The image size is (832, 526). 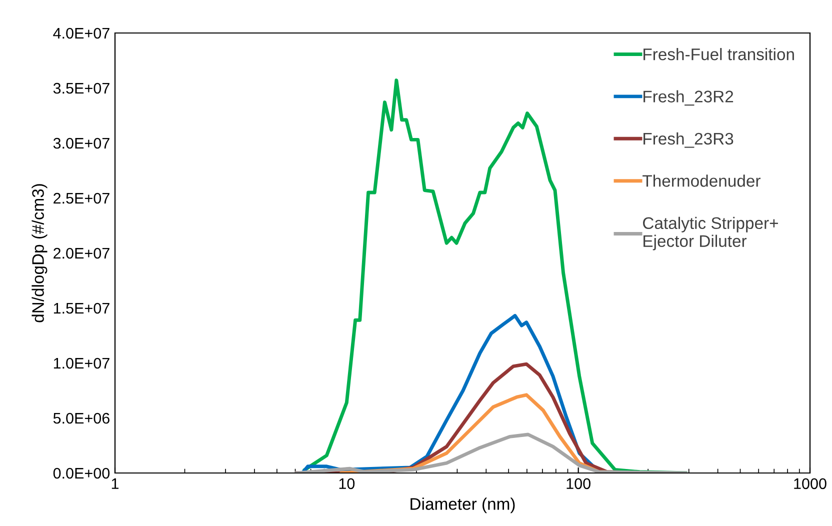 I want to click on x-tick-label: 1000, so click(x=810, y=484).